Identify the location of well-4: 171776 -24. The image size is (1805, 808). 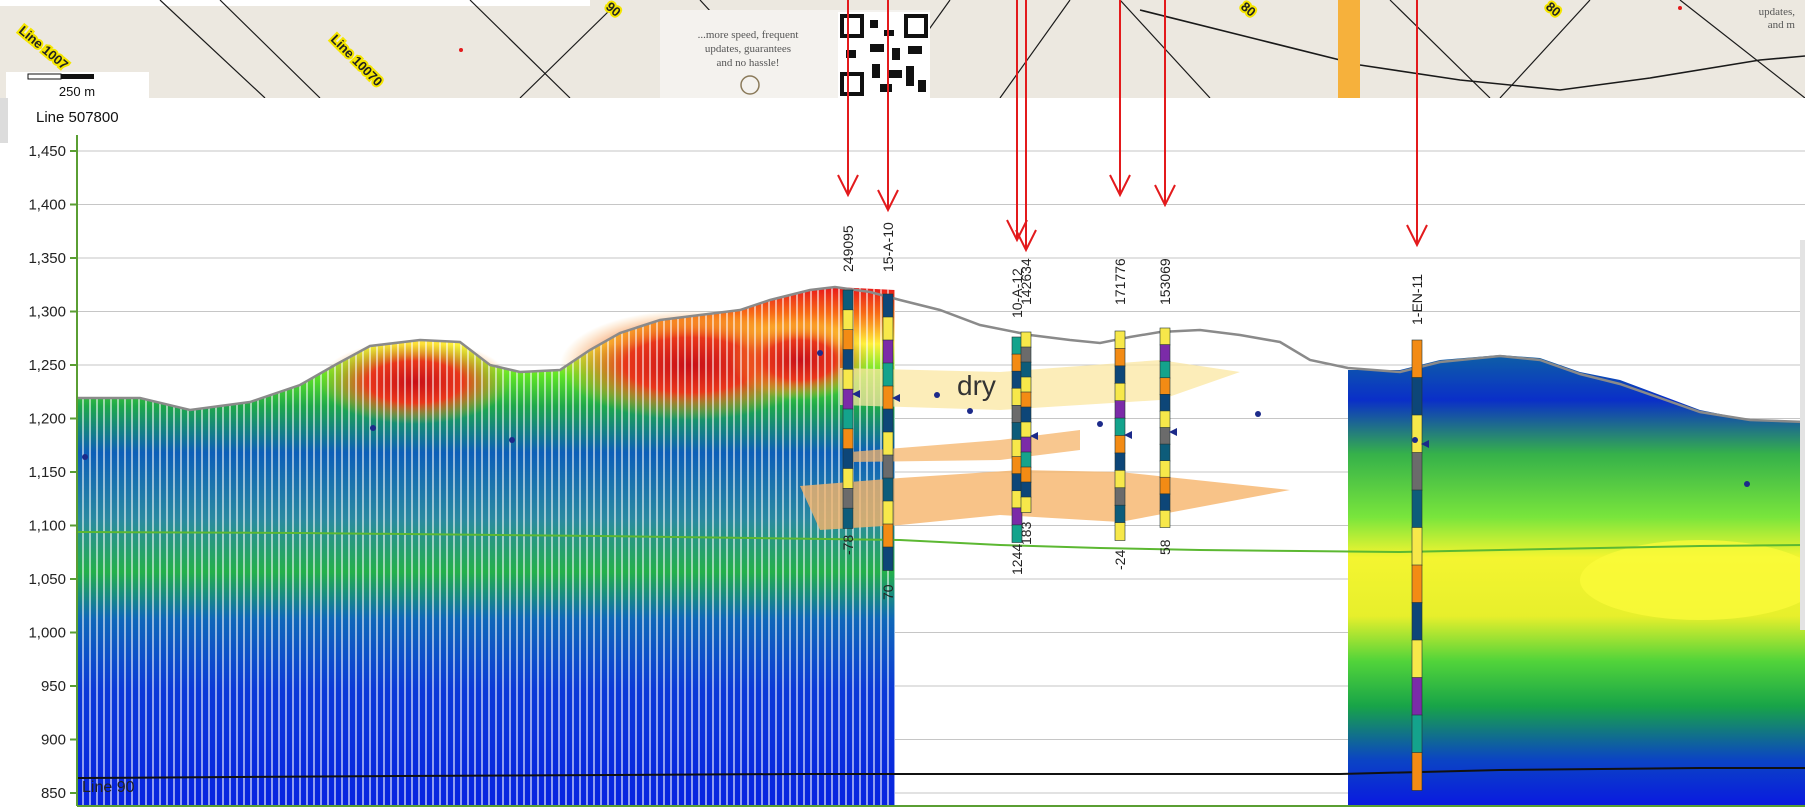
(1120, 285).